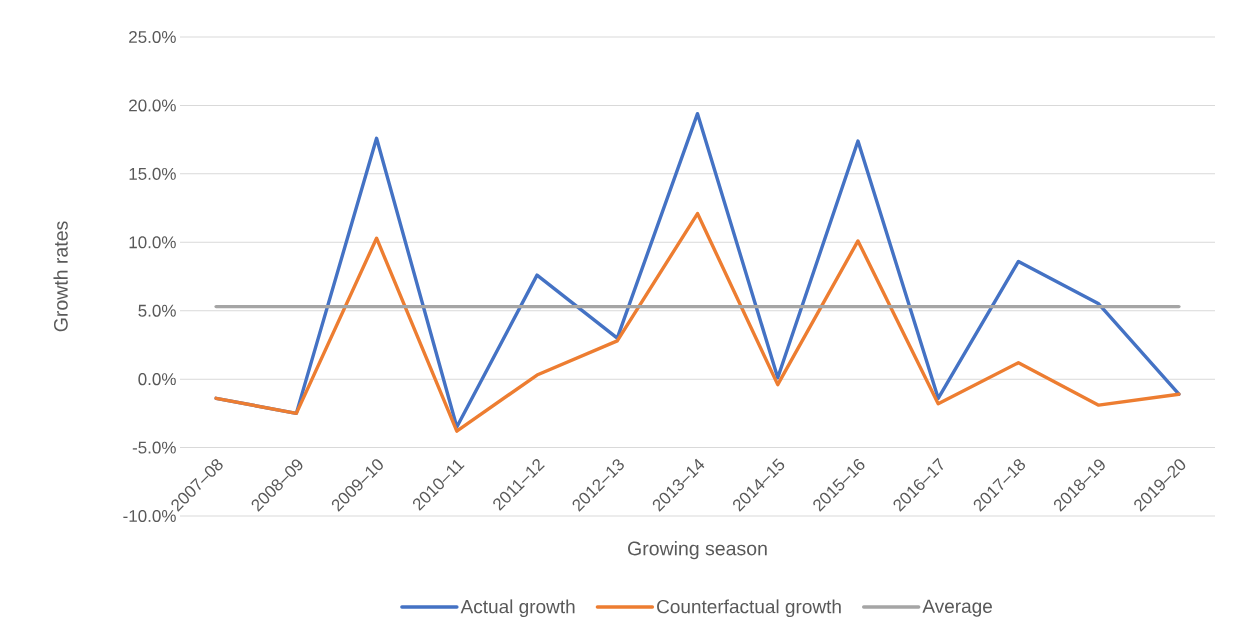  Describe the element at coordinates (152, 37) in the screenshot. I see `y-tick-label: 25.0%` at that location.